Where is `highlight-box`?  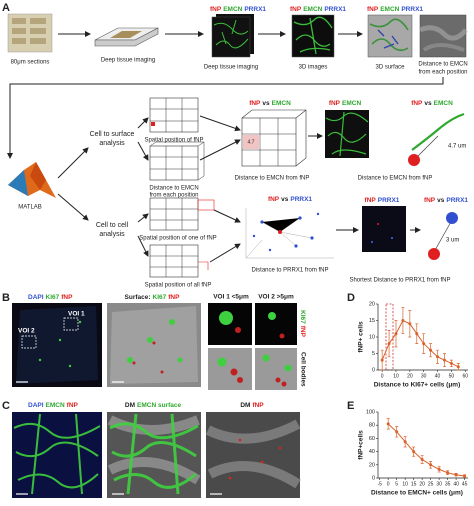
highlight-box is located at coordinates (389, 337).